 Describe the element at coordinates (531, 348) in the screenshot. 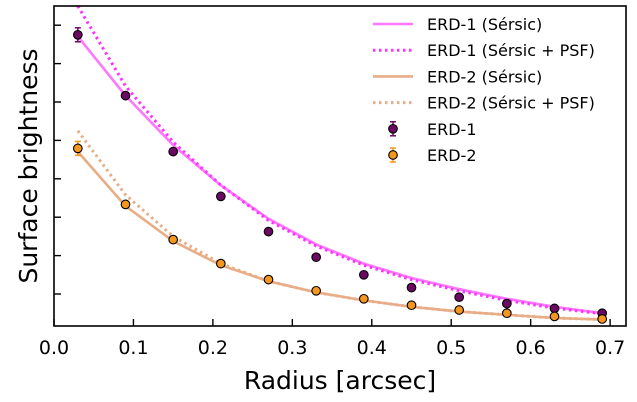

I see `x-tick-label: 0.6` at that location.